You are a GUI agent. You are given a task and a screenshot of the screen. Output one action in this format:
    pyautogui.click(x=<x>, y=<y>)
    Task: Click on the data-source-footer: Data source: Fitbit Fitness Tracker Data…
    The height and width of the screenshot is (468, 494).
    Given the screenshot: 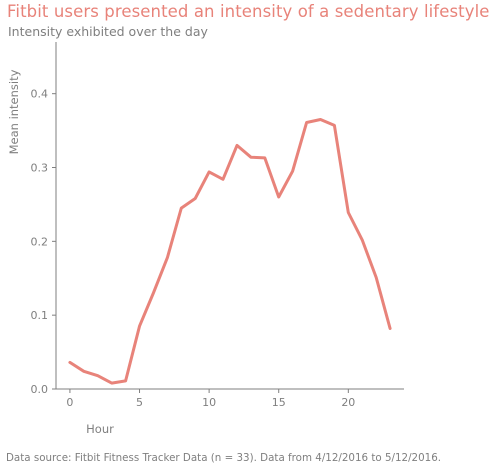 What is the action you would take?
    pyautogui.click(x=223, y=458)
    